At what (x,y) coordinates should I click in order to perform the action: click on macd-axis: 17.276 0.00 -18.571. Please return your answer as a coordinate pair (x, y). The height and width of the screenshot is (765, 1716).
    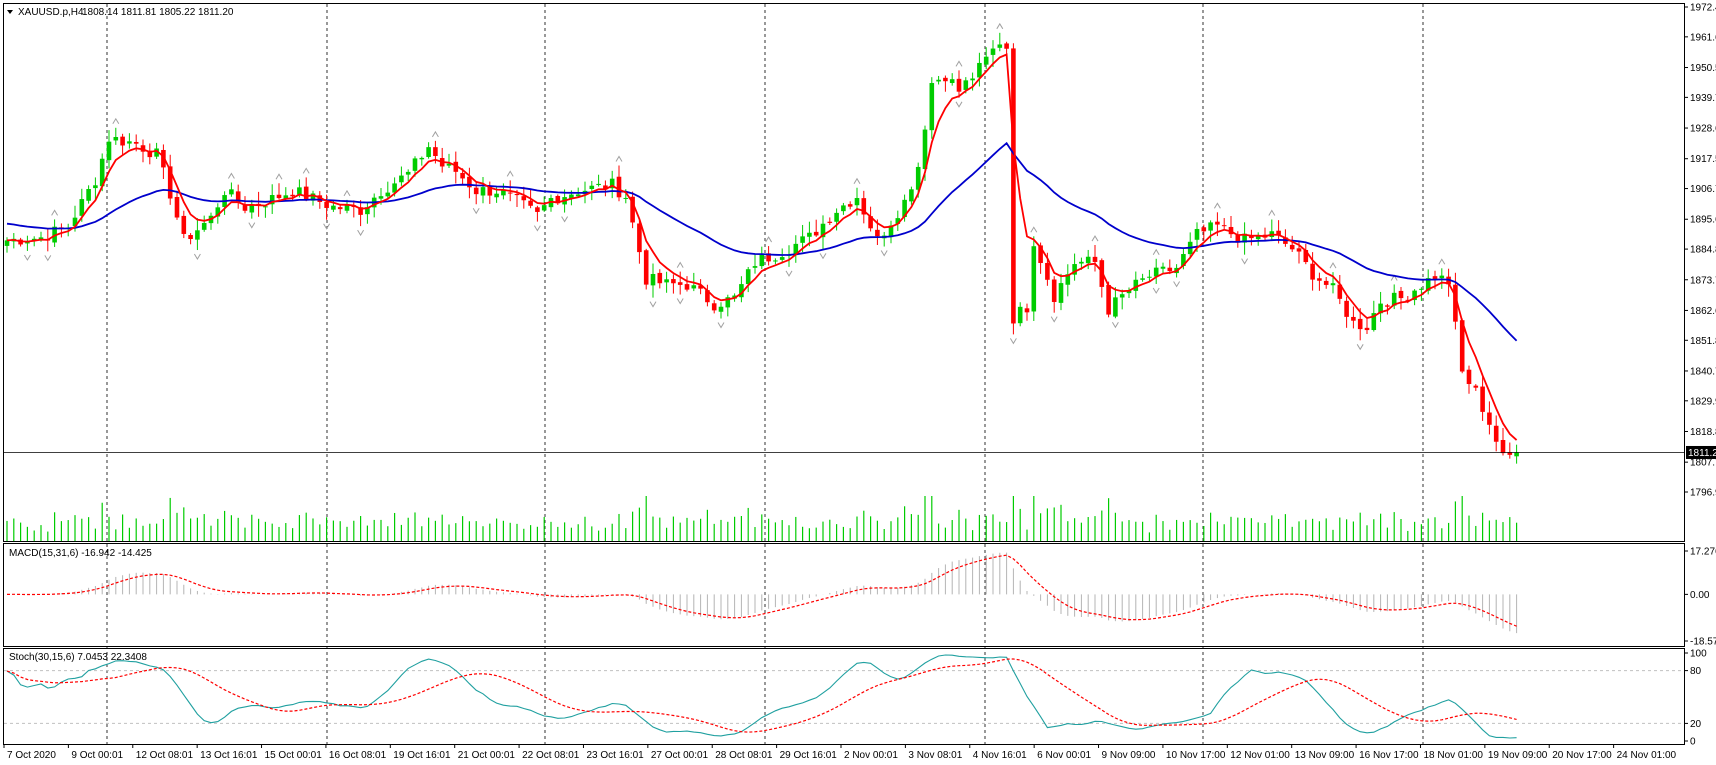
    Looking at the image, I should click on (1700, 597).